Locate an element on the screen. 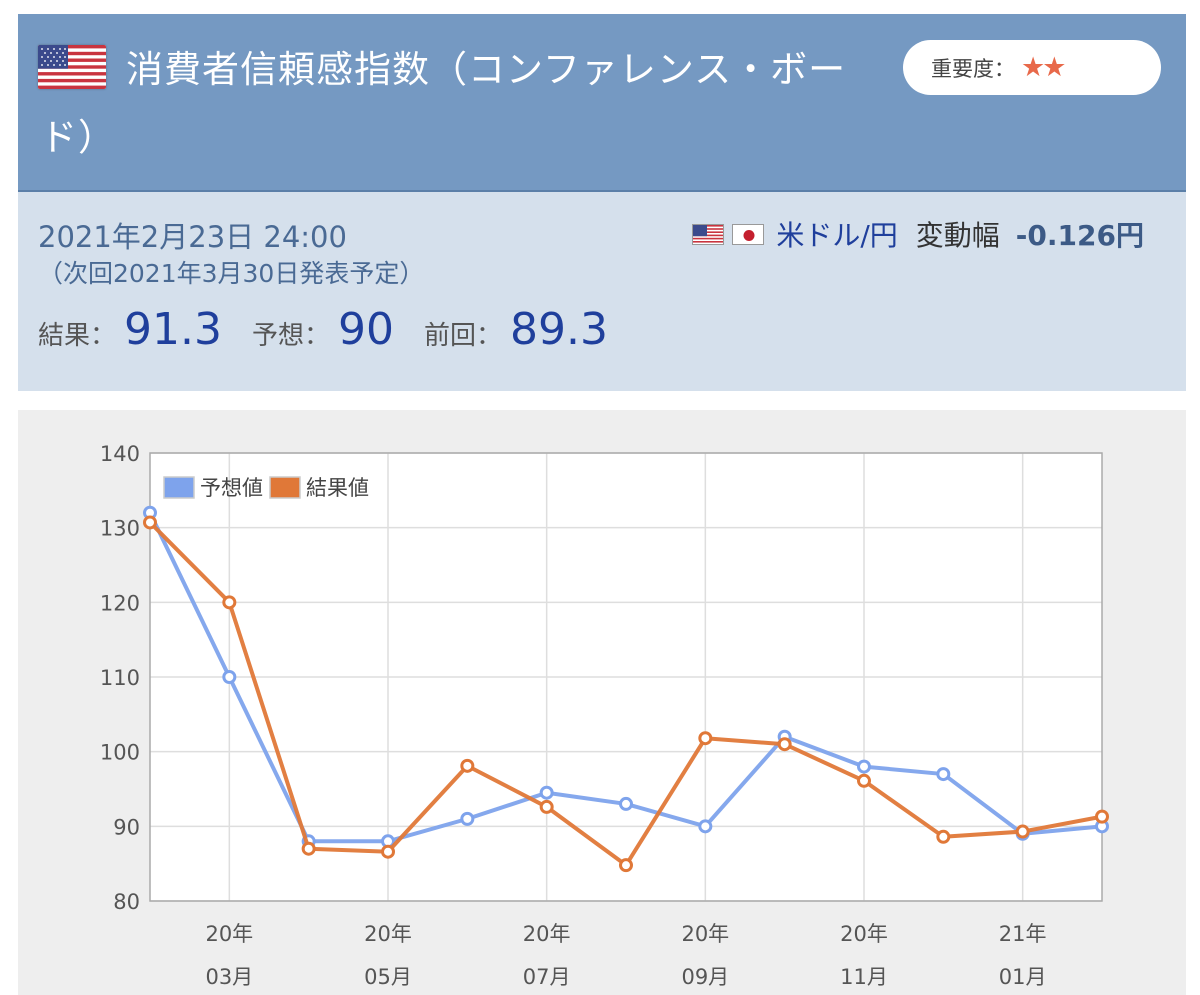 Image resolution: width=1200 pixels, height=995 pixels. x-tick-month-label: 01月 is located at coordinates (1023, 977).